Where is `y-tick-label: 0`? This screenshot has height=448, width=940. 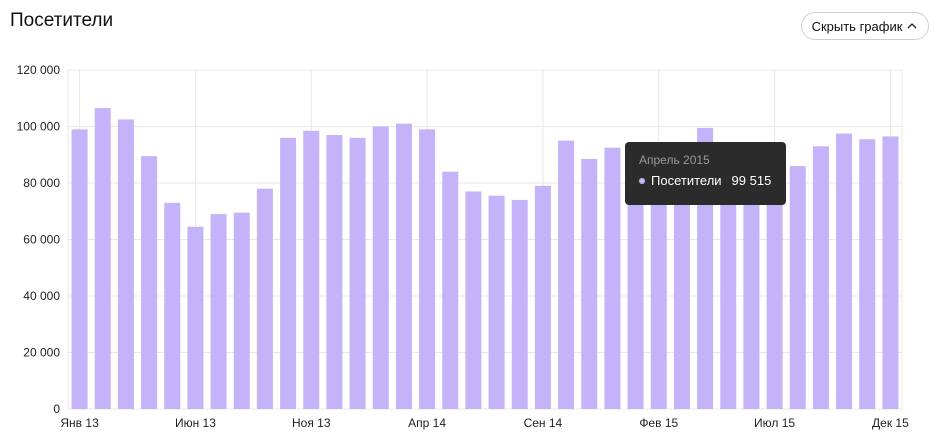 y-tick-label: 0 is located at coordinates (56, 409).